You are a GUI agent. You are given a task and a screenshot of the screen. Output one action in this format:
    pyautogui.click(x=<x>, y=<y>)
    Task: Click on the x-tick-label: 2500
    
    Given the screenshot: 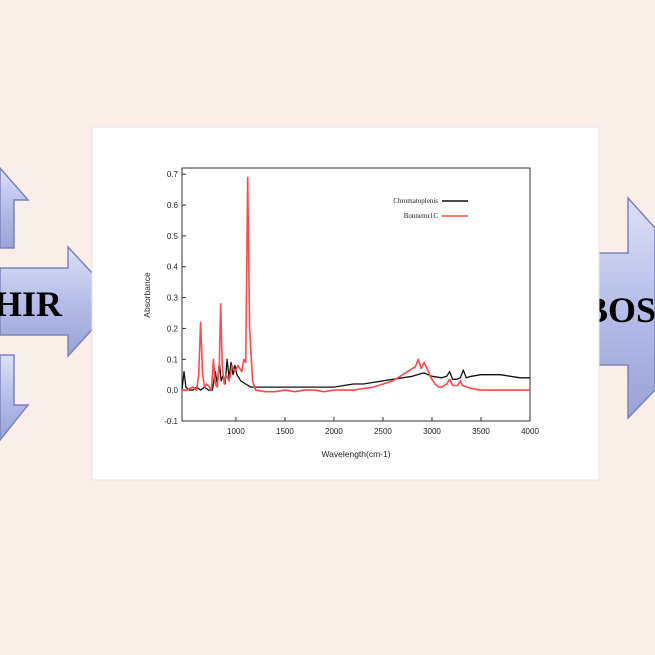 What is the action you would take?
    pyautogui.click(x=383, y=431)
    